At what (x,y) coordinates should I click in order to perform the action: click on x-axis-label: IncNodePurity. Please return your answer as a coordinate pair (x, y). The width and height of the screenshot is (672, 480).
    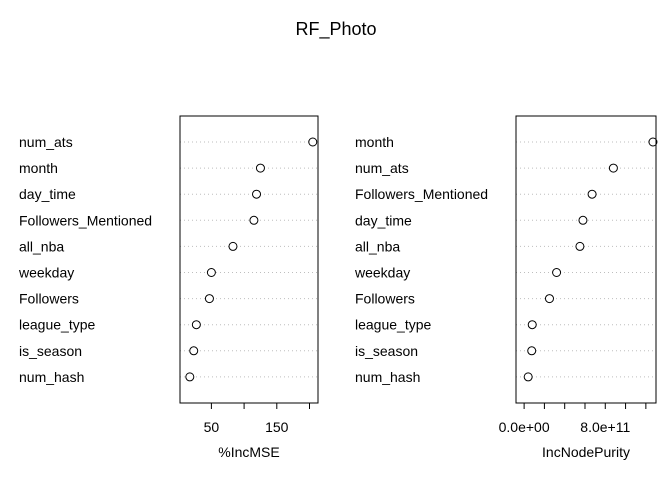
    Looking at the image, I should click on (586, 452).